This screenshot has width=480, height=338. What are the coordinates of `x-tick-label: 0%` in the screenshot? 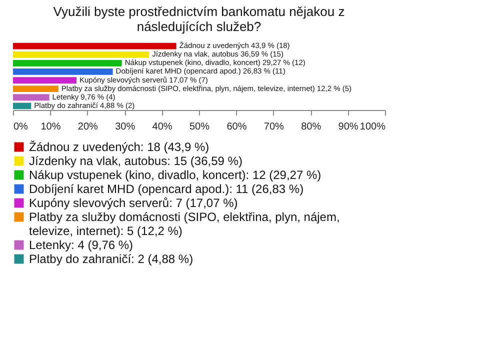 It's located at (21, 127).